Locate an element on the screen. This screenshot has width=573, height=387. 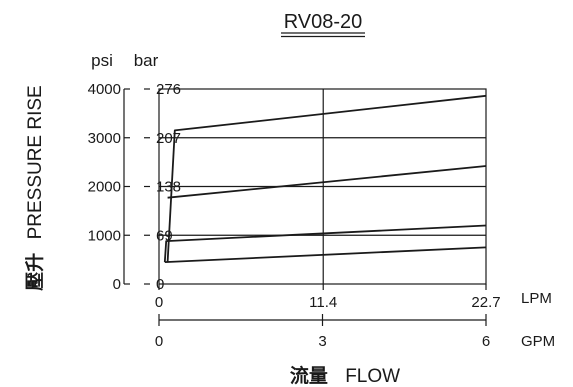
lpm-unit-label: LPM is located at coordinates (536, 298).